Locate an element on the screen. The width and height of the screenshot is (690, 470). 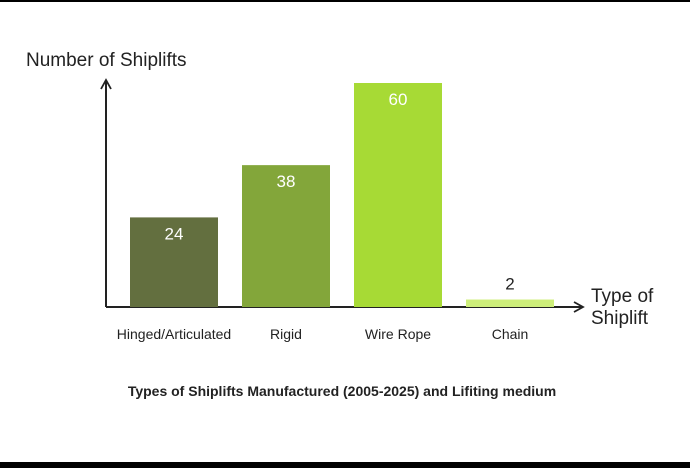
y-axis-title: Number of Shiplifts is located at coordinates (106, 60).